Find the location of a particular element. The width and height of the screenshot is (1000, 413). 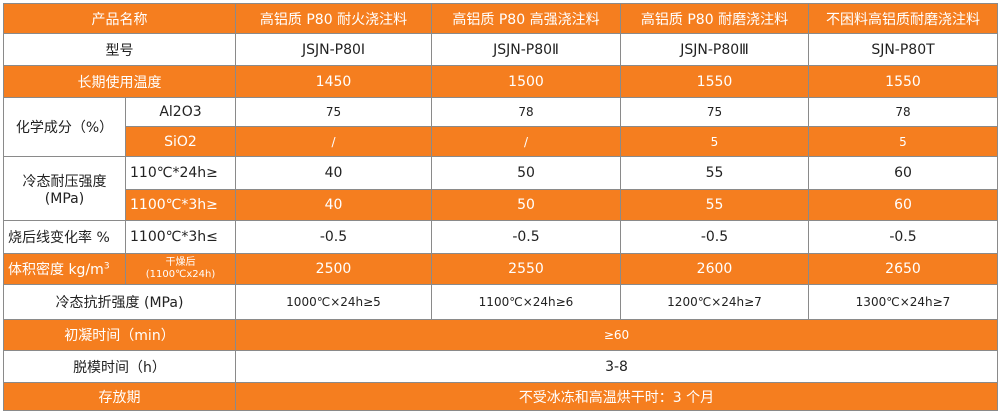

al2o3-value-2: 78 is located at coordinates (526, 112).